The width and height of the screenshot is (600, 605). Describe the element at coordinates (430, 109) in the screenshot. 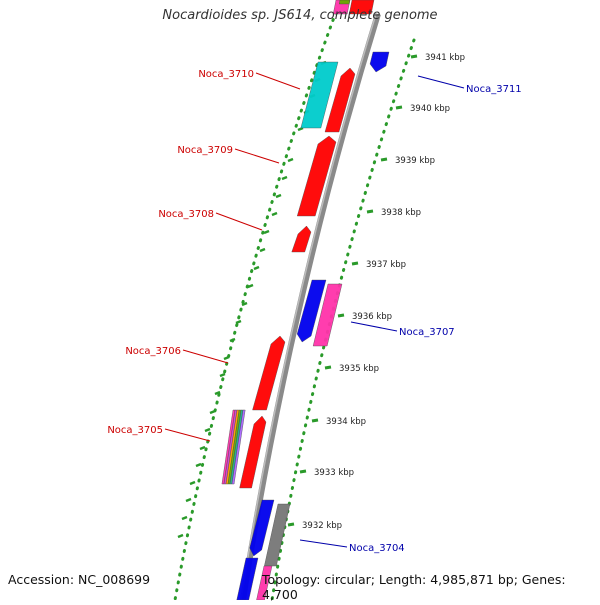

I see `scale-tick-label: 3940 kbp` at that location.